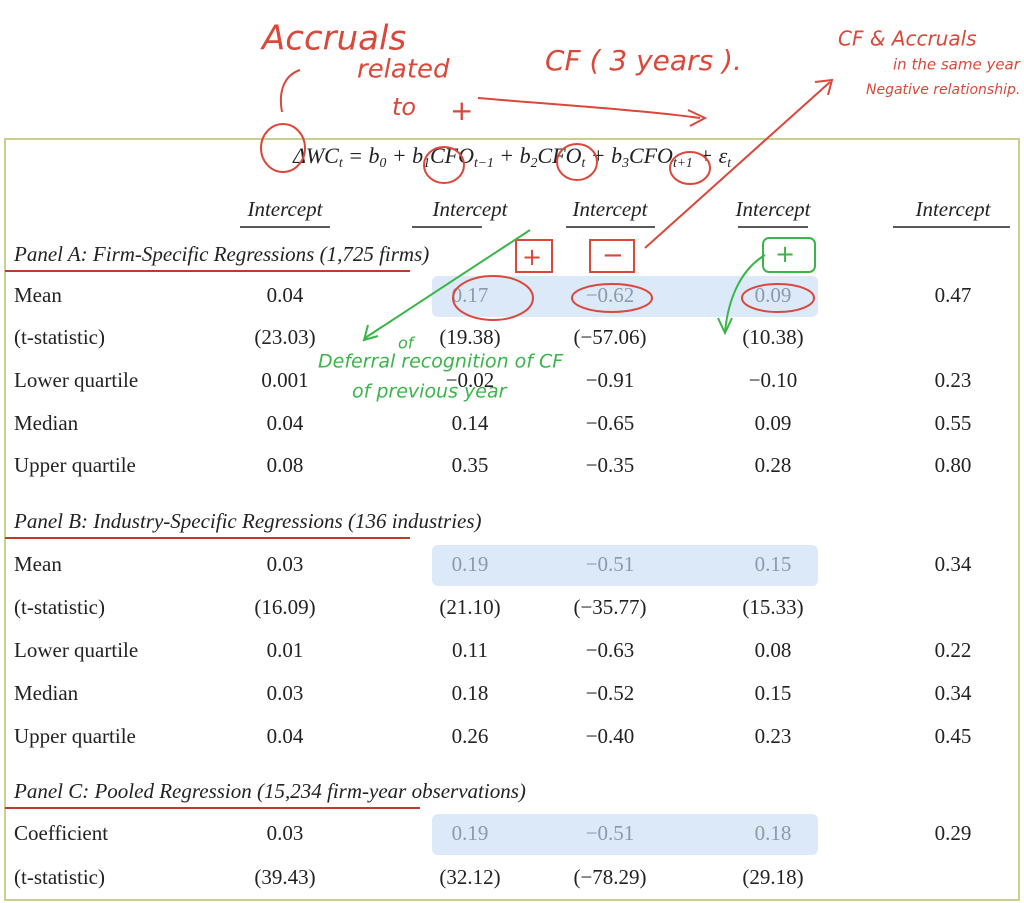 The width and height of the screenshot is (1024, 903). What do you see at coordinates (470, 380) in the screenshot?
I see `cell: −0.02` at bounding box center [470, 380].